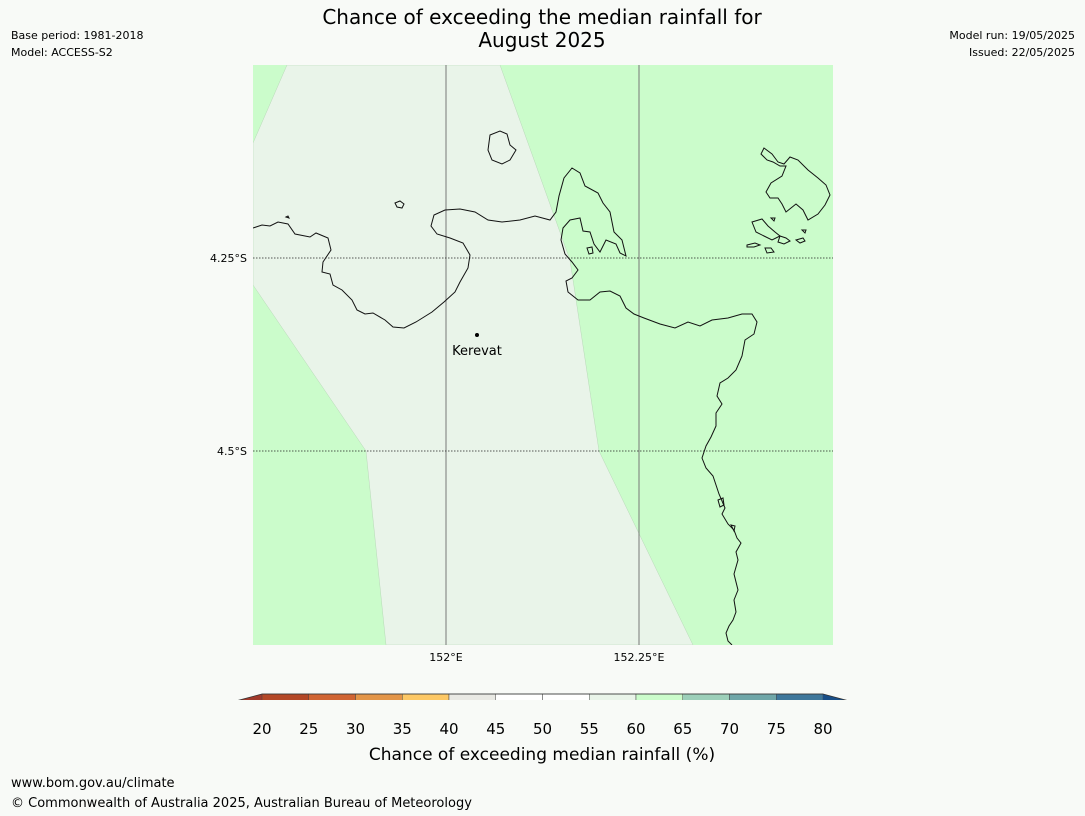 The image size is (1085, 816). I want to click on colorbar-tick-labels: 20 25 30 35 40 45 50 55 60 65 70 75 80, so click(542, 730).